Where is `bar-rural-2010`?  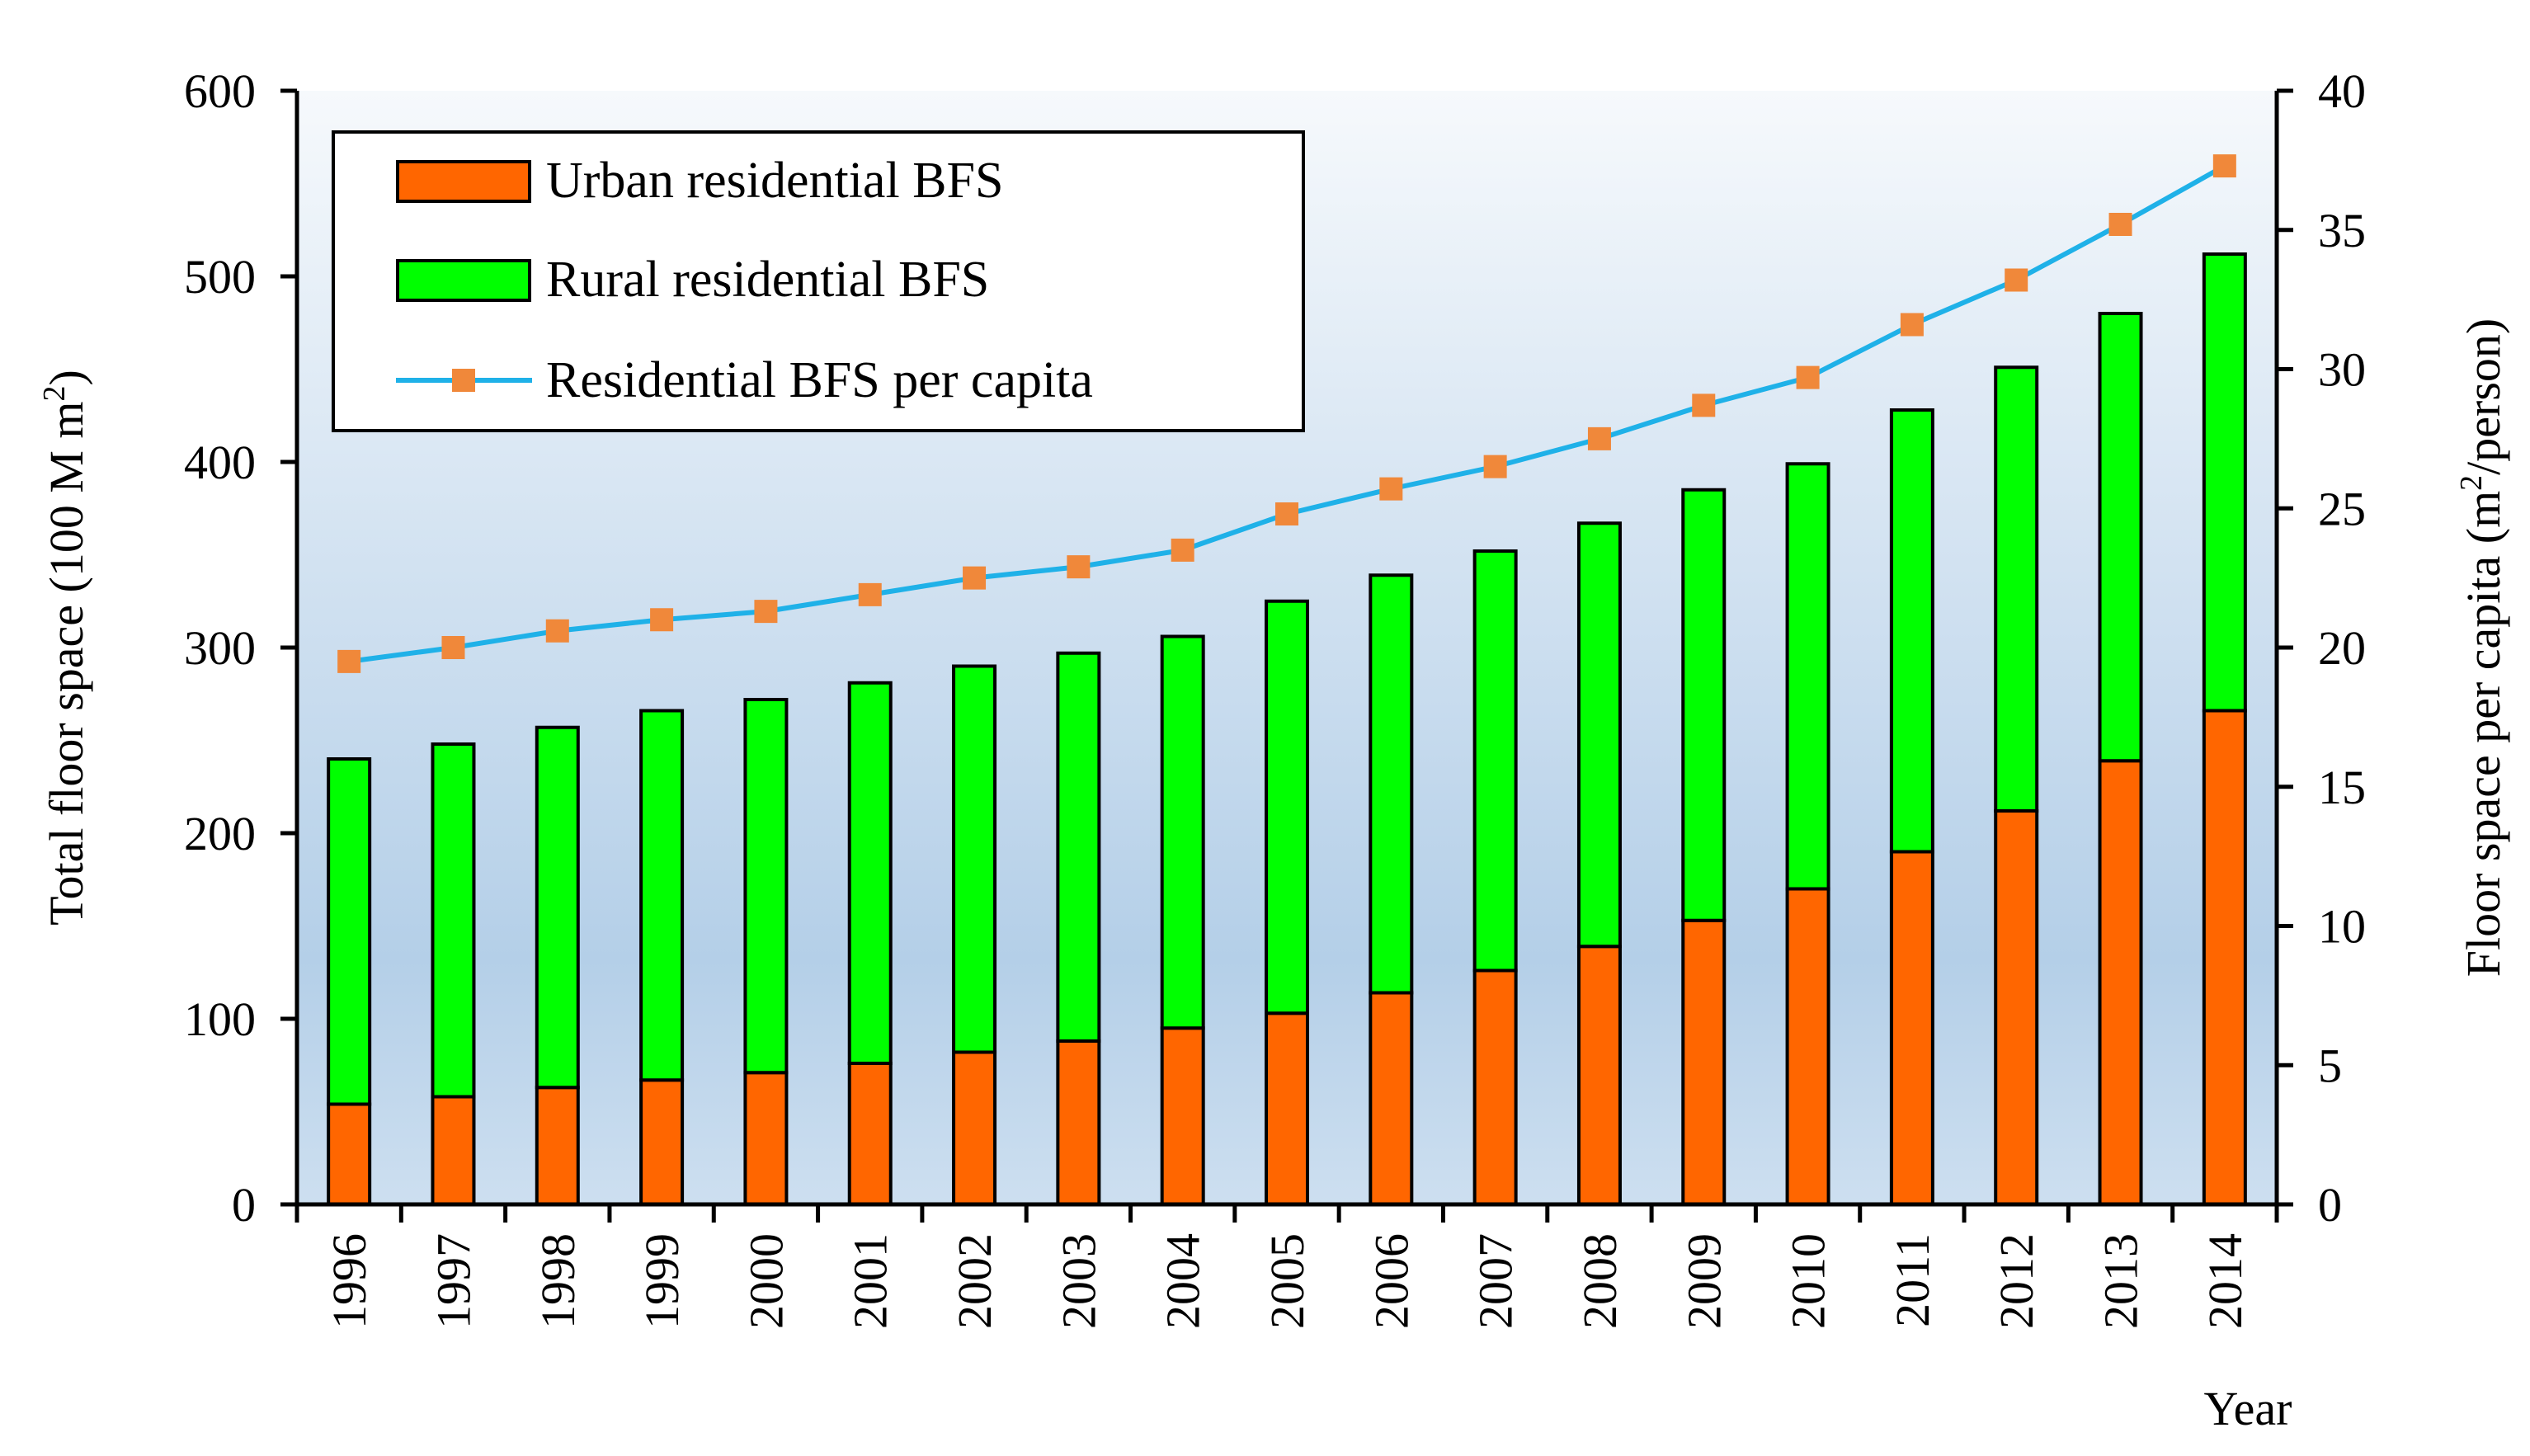
bar-rural-2010 is located at coordinates (1807, 676).